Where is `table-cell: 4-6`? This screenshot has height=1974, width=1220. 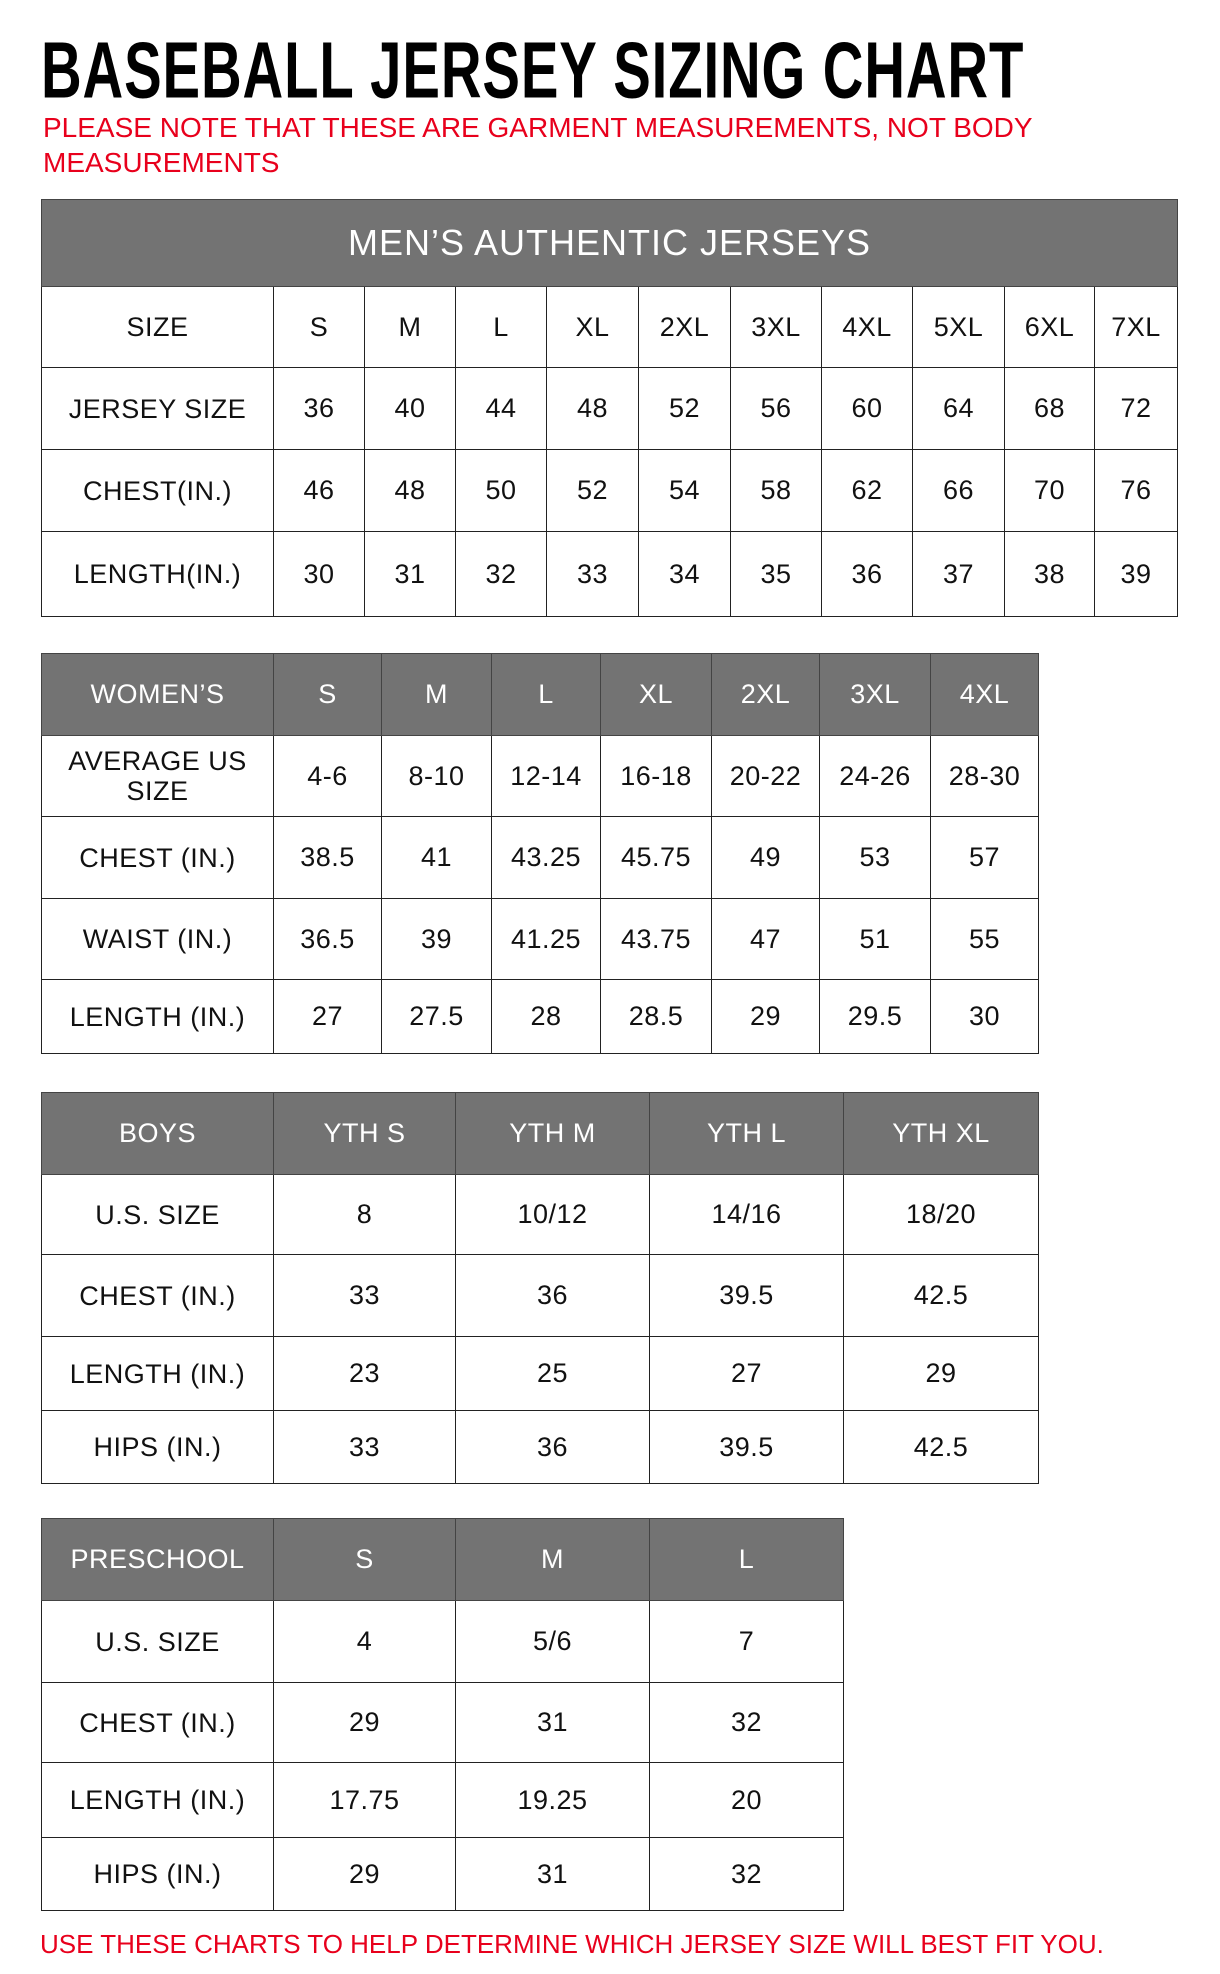 table-cell: 4-6 is located at coordinates (327, 776).